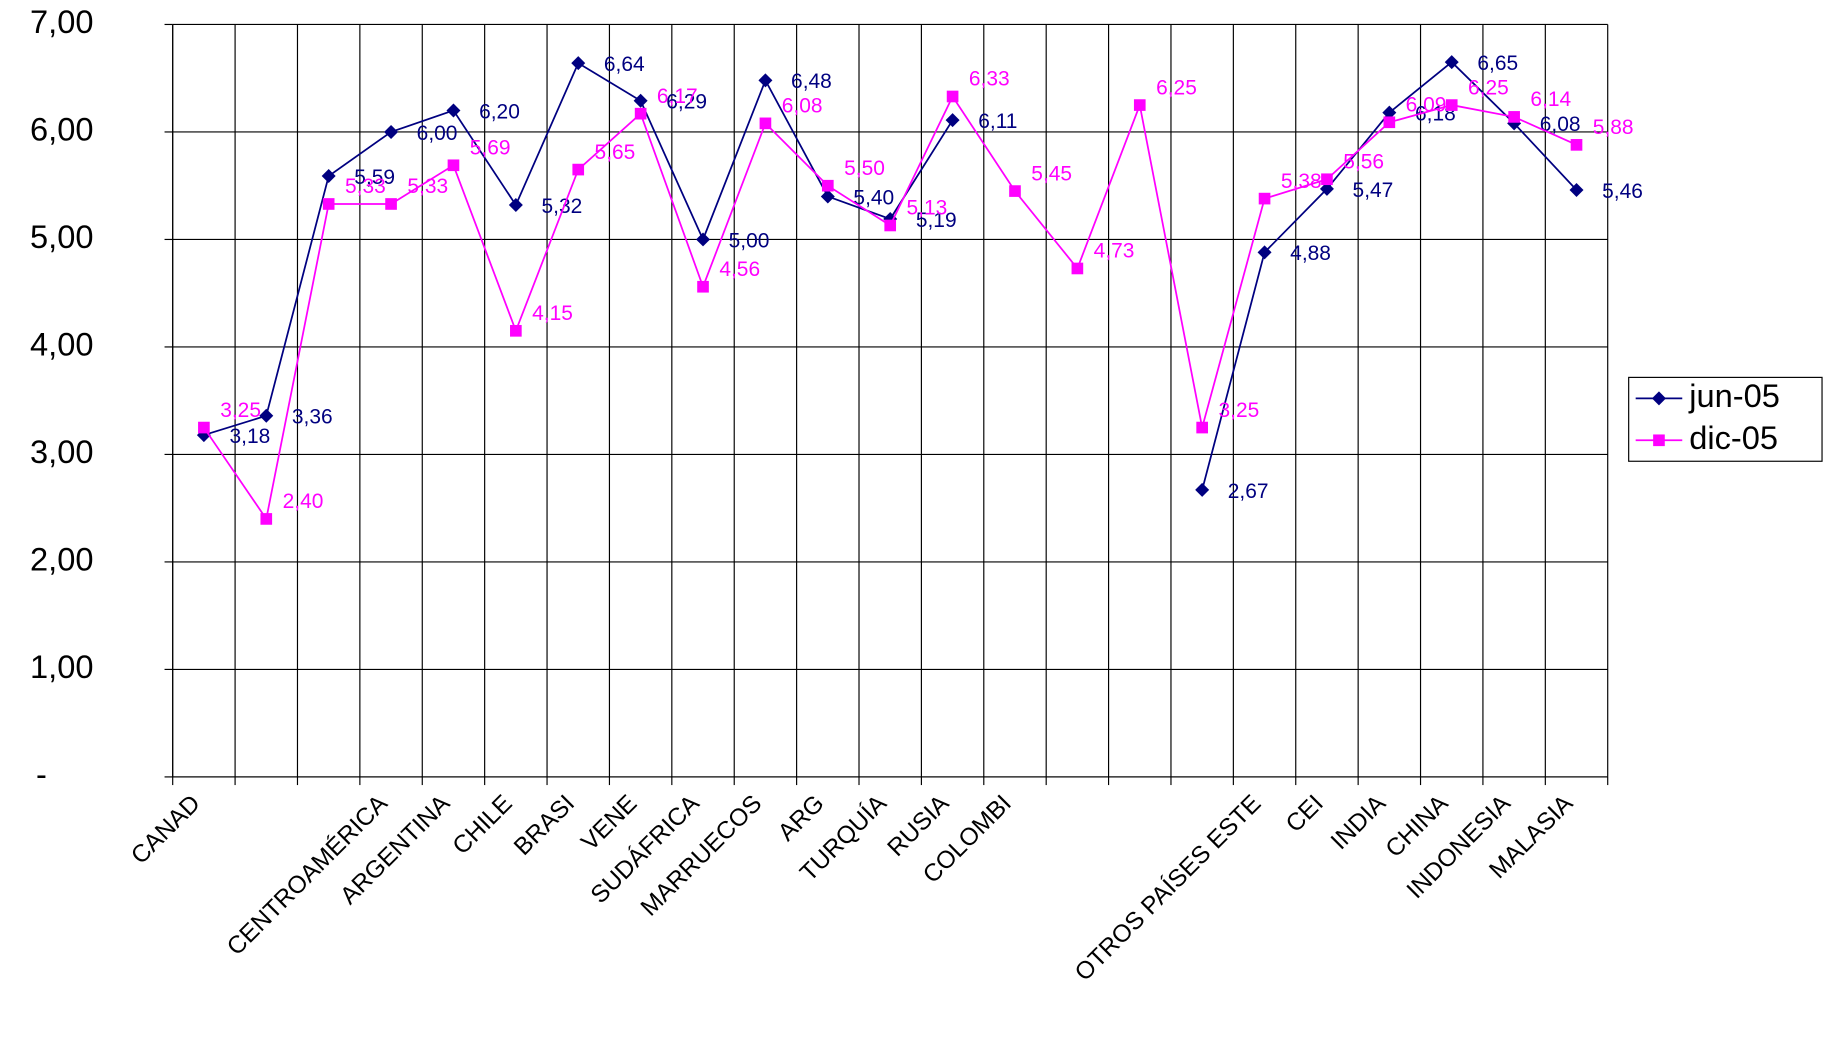 Image resolution: width=1827 pixels, height=1037 pixels. Describe the element at coordinates (1373, 190) in the screenshot. I see `data-label: 5,47` at that location.